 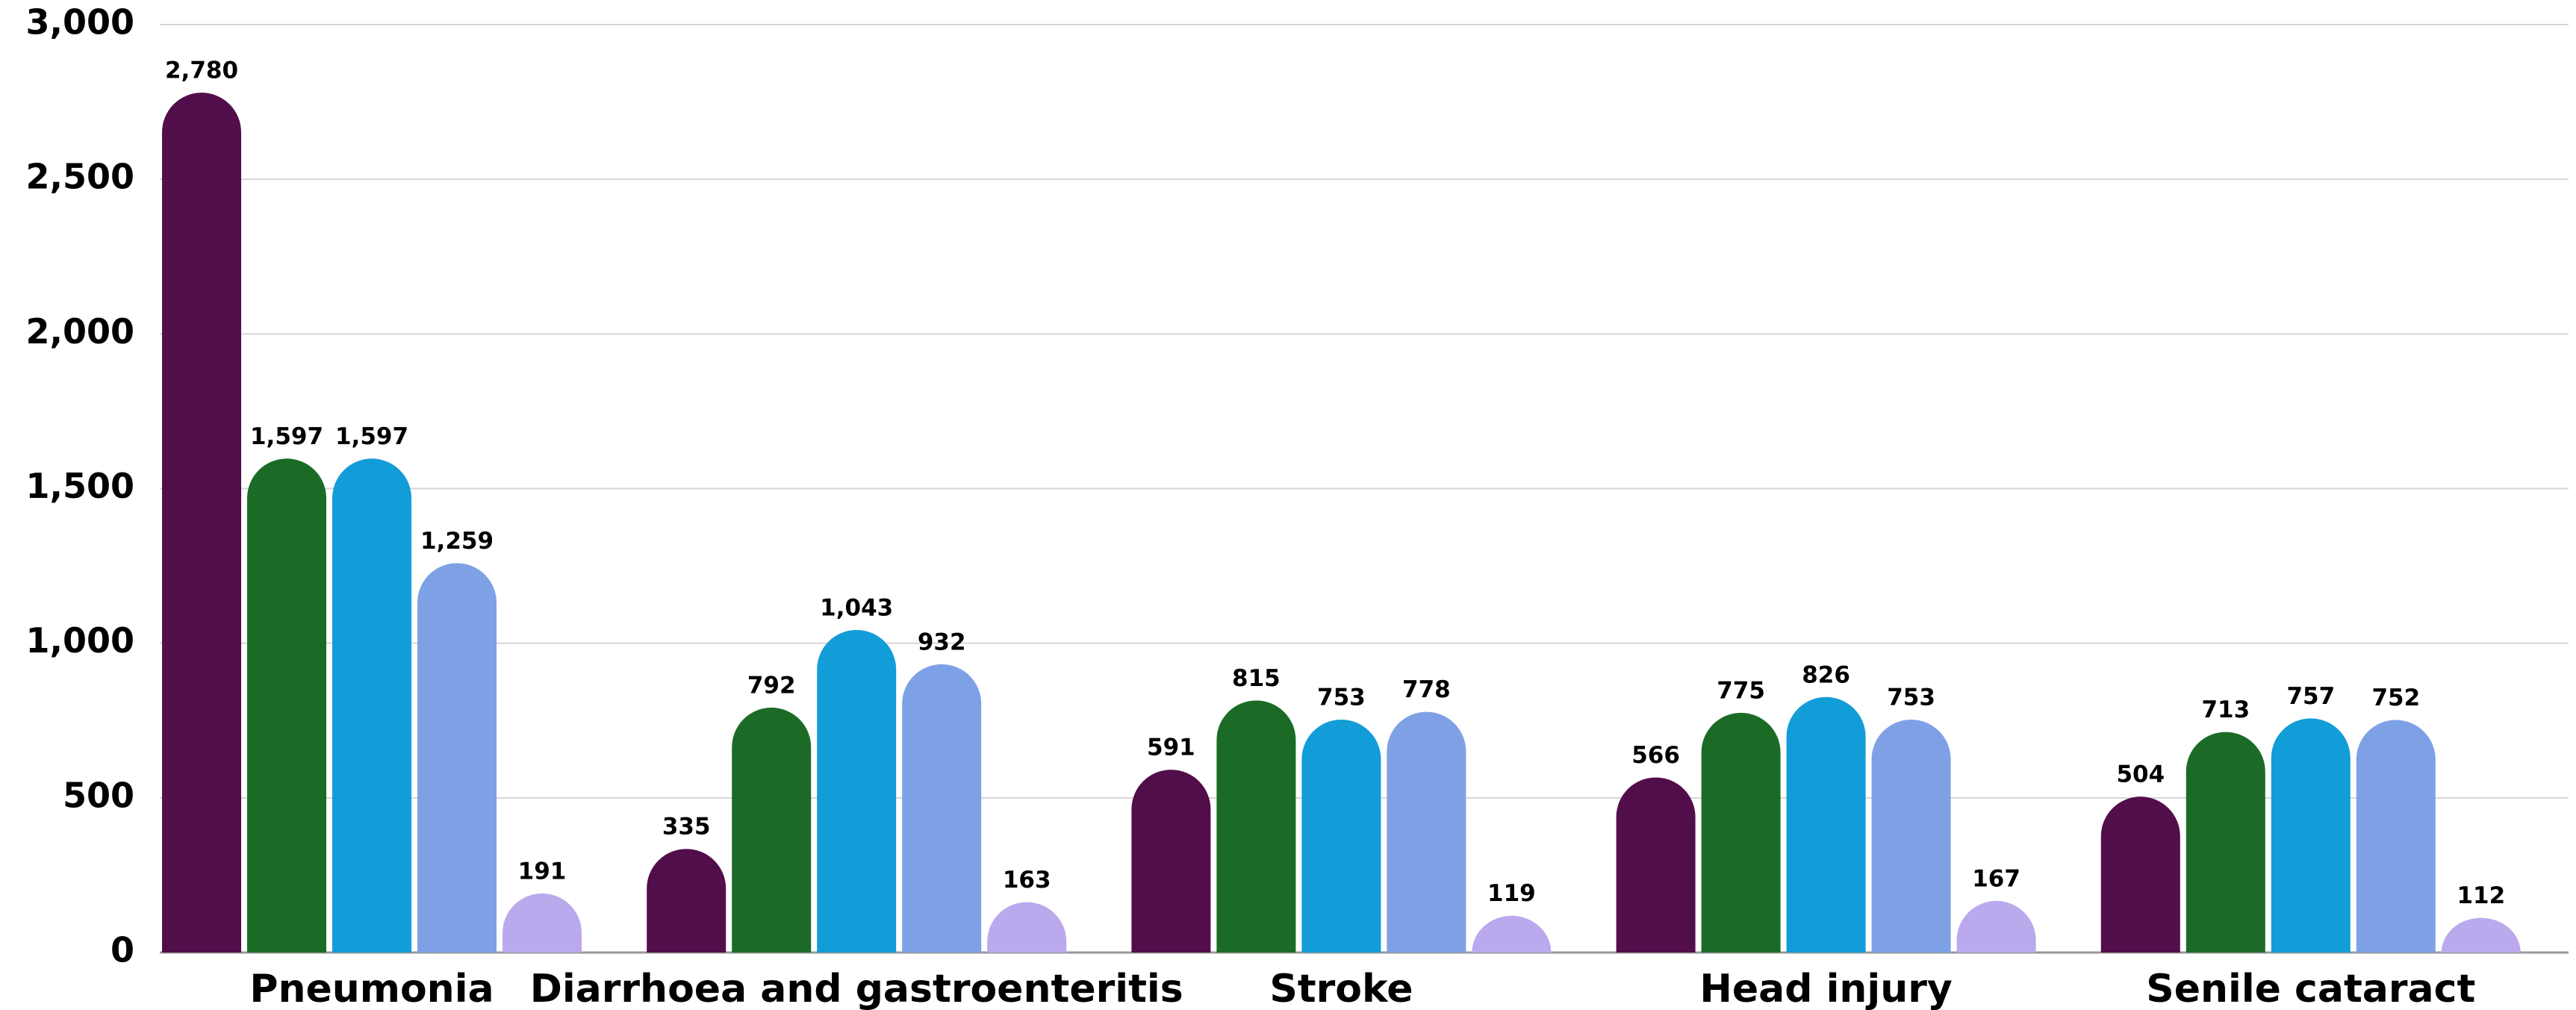 What do you see at coordinates (942, 642) in the screenshot?
I see `value-label: 932` at bounding box center [942, 642].